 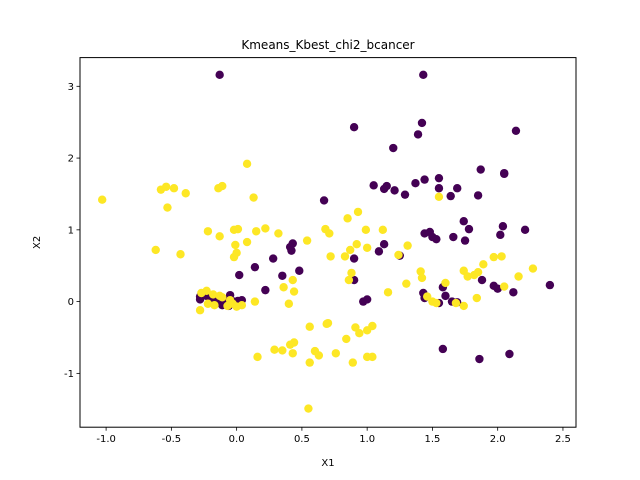 I want to click on y-tick-label: -1, so click(x=69, y=374).